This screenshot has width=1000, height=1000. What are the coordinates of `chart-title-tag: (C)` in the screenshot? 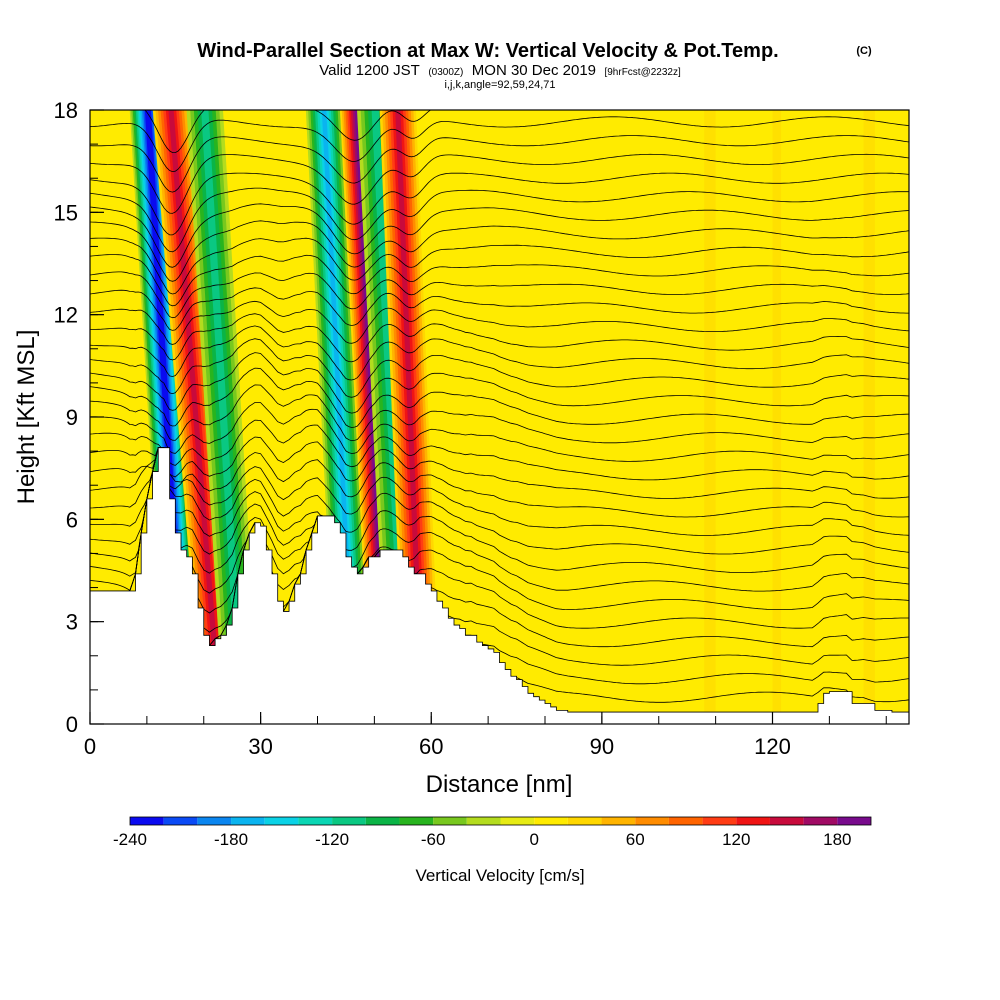 It's located at (864, 51).